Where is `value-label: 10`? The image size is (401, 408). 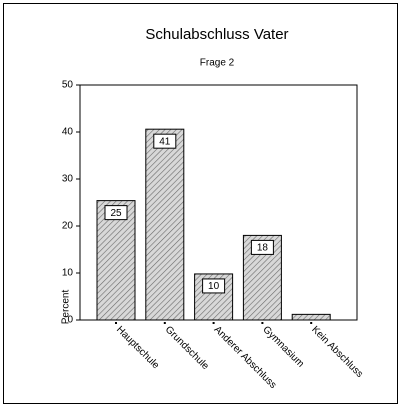 value-label: 10 is located at coordinates (214, 286).